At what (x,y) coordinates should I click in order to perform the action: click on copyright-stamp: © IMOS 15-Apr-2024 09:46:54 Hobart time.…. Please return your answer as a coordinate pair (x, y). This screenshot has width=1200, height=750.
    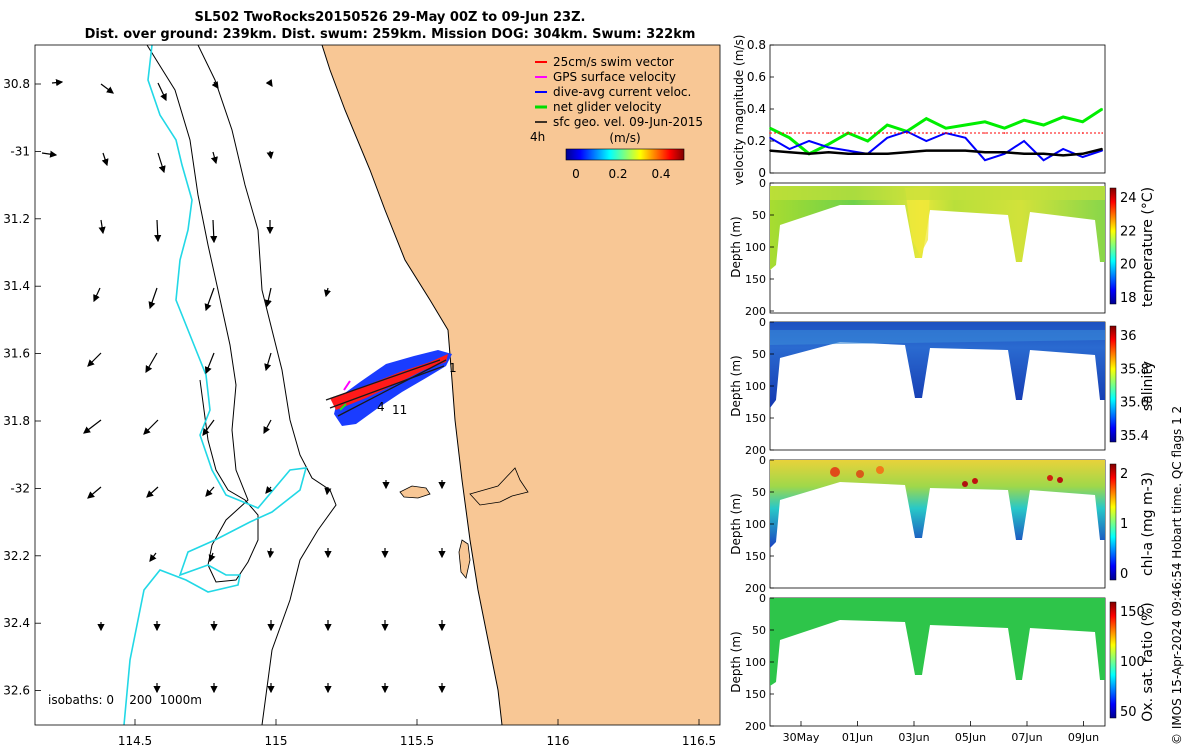
    Looking at the image, I should click on (1177, 575).